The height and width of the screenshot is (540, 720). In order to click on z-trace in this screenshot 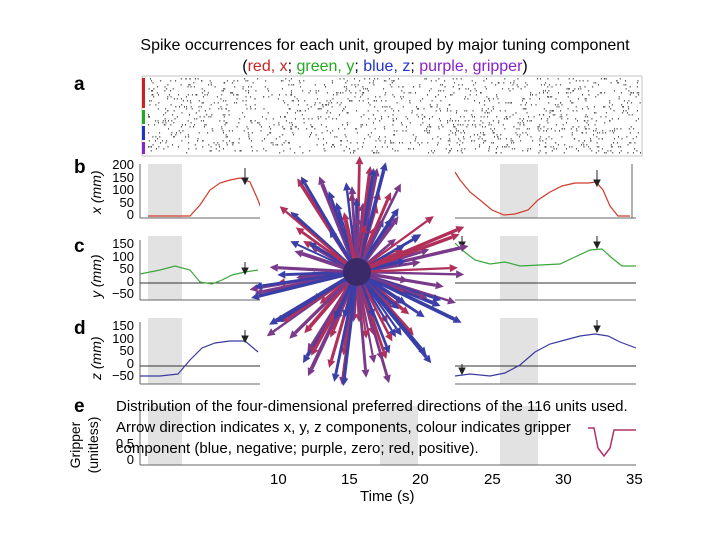, I will do `click(199, 358)`.